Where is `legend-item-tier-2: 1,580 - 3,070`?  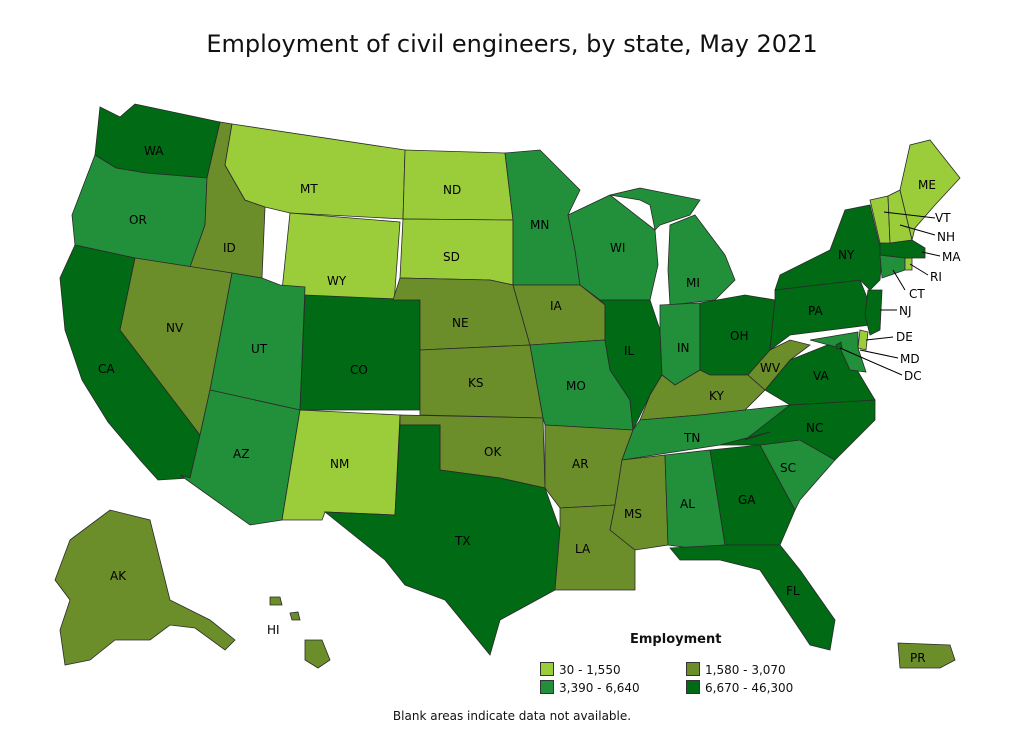 legend-item-tier-2: 1,580 - 3,070 is located at coordinates (736, 669).